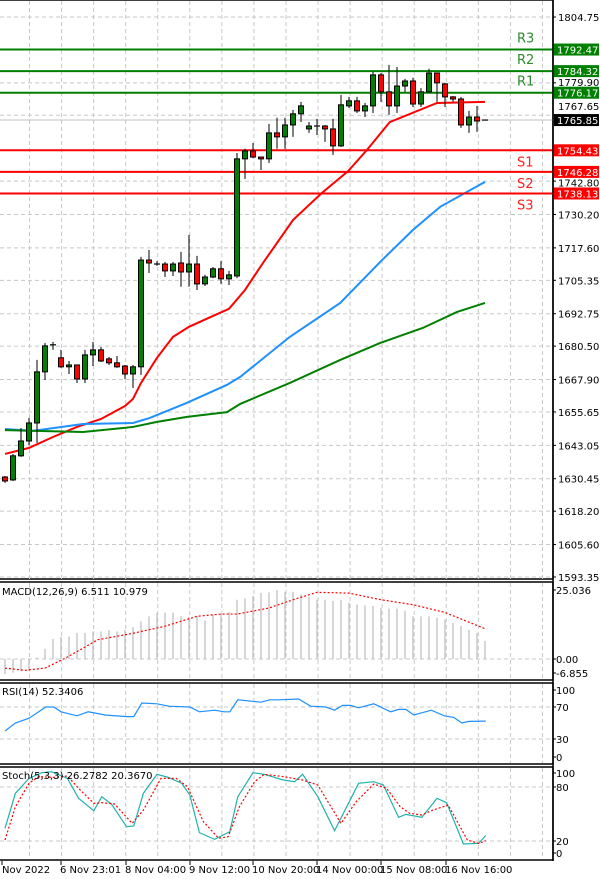  What do you see at coordinates (244, 709) in the screenshot?
I see `rsi-plot-area: RSI(14) 52.3406` at bounding box center [244, 709].